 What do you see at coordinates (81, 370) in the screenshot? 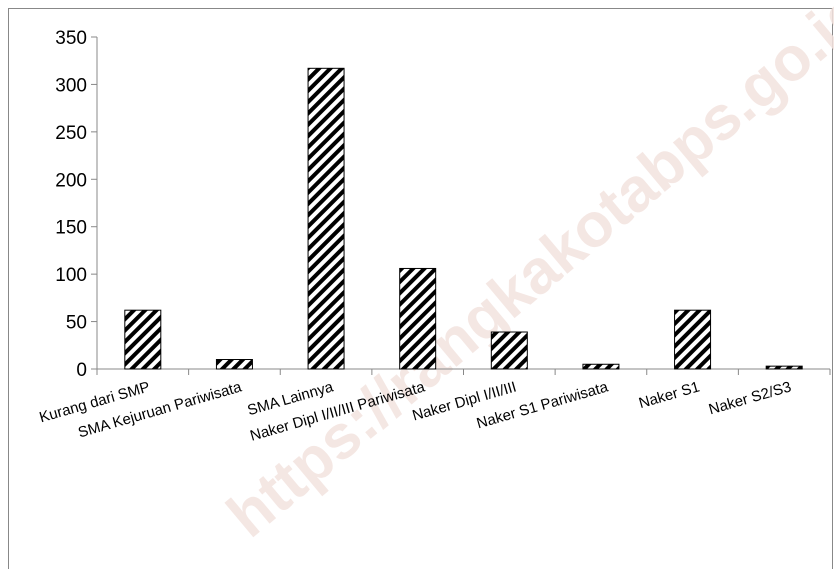
I see `y-tick-label: 0` at bounding box center [81, 370].